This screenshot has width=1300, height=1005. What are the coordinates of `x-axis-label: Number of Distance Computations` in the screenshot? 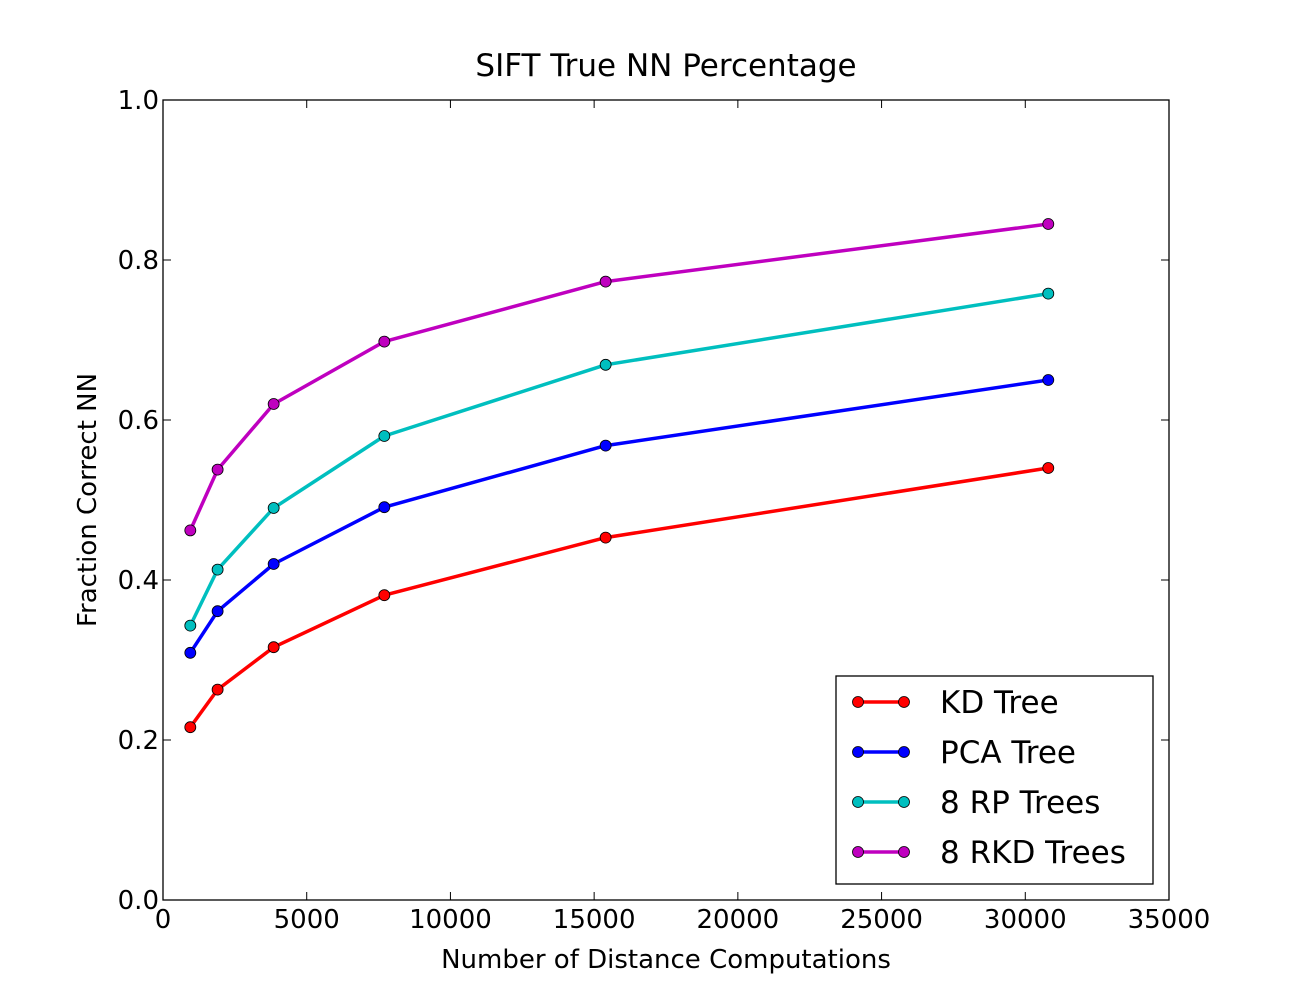 It's located at (666, 960).